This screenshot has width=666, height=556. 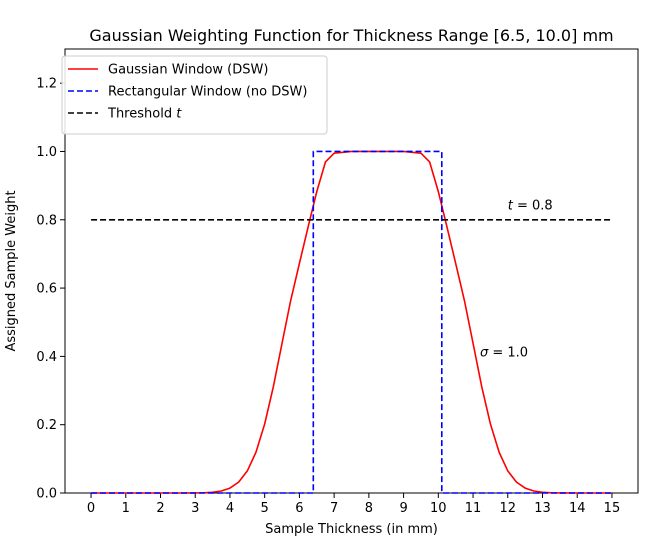 I want to click on y-tick-label: 1.0, so click(x=46, y=152).